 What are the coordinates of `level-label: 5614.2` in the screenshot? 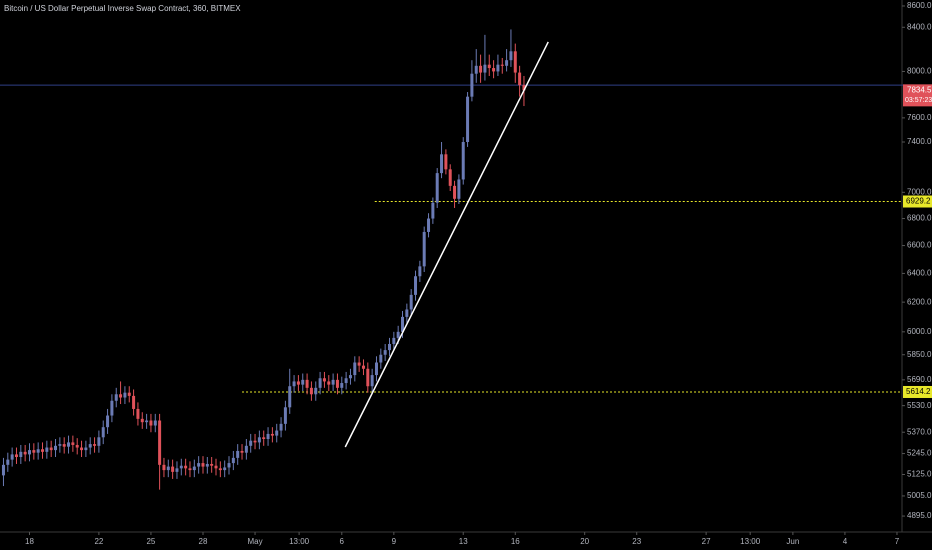 It's located at (918, 391).